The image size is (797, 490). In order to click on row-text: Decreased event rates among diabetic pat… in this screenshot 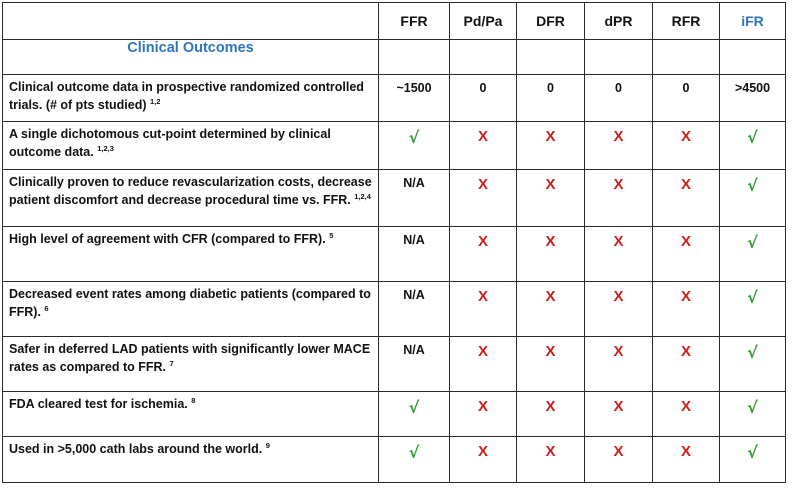, I will do `click(190, 303)`.